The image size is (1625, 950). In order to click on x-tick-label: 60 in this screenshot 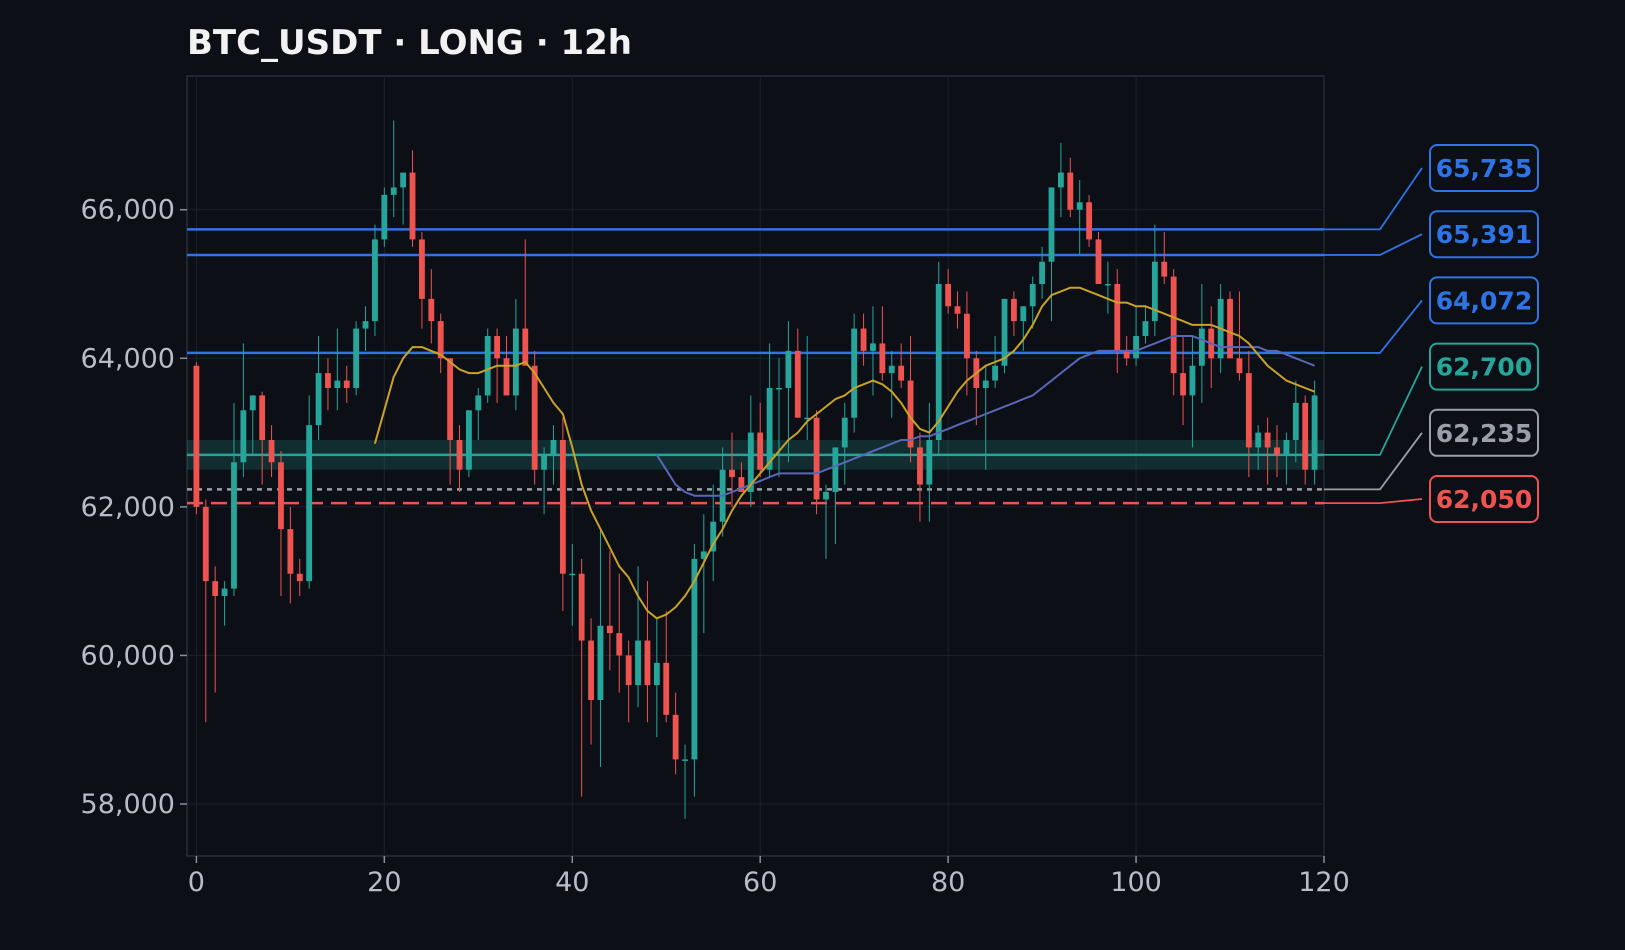, I will do `click(760, 882)`.